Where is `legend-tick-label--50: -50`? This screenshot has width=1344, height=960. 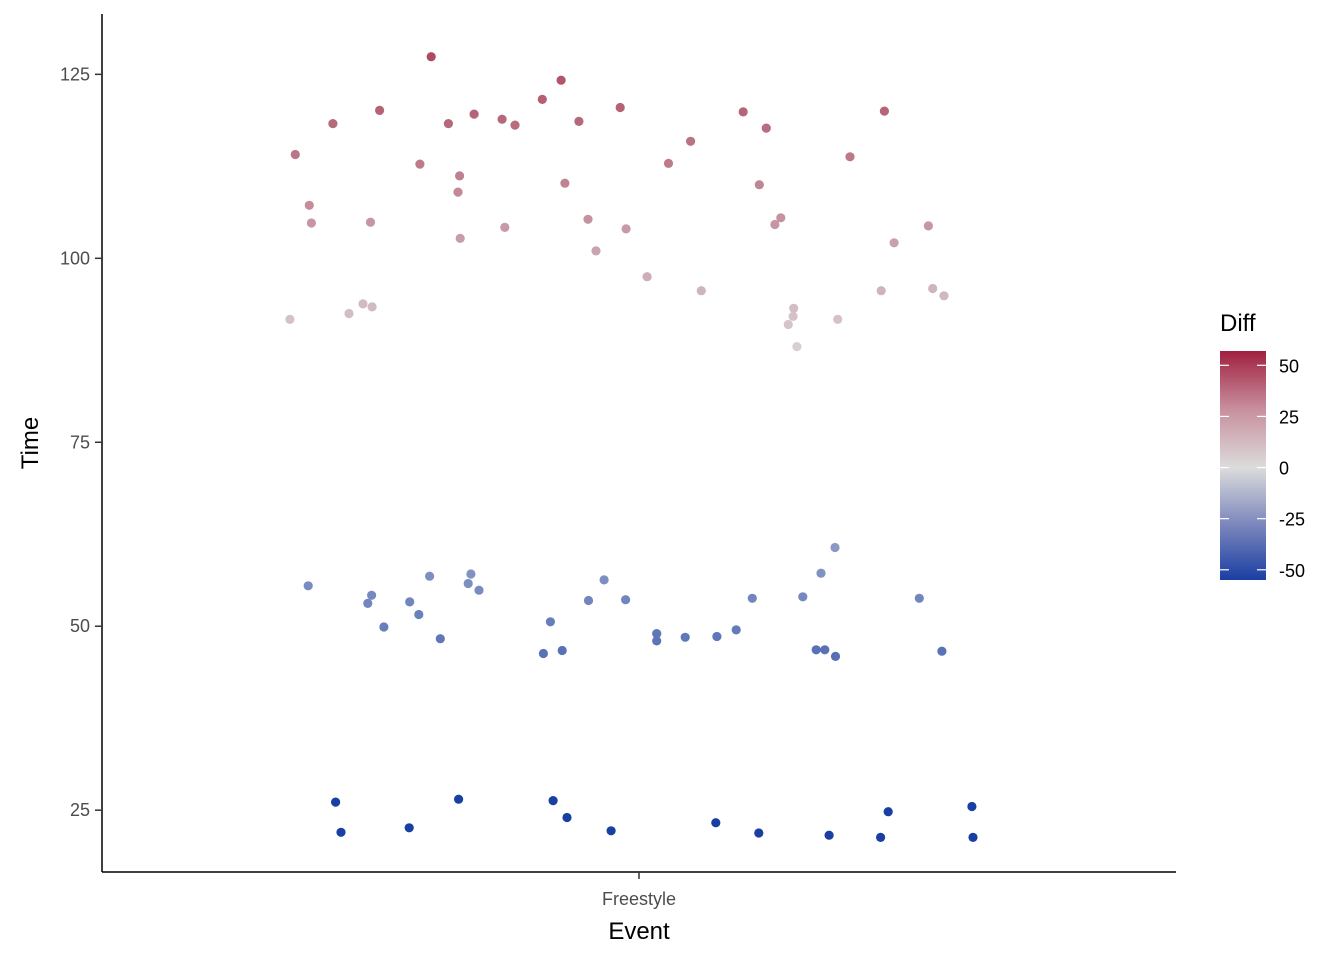
legend-tick-label--50: -50 is located at coordinates (1292, 571).